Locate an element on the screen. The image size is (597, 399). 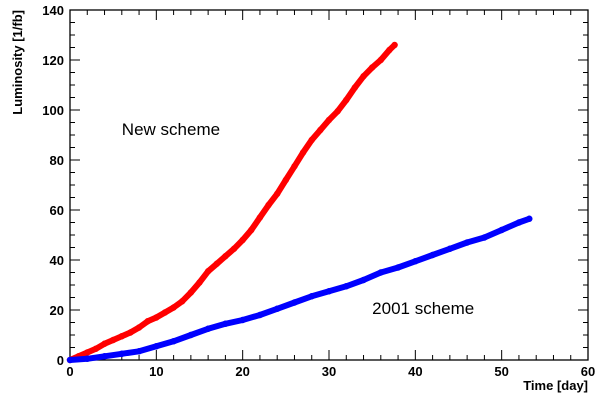
x-tick-label: 50 is located at coordinates (501, 371).